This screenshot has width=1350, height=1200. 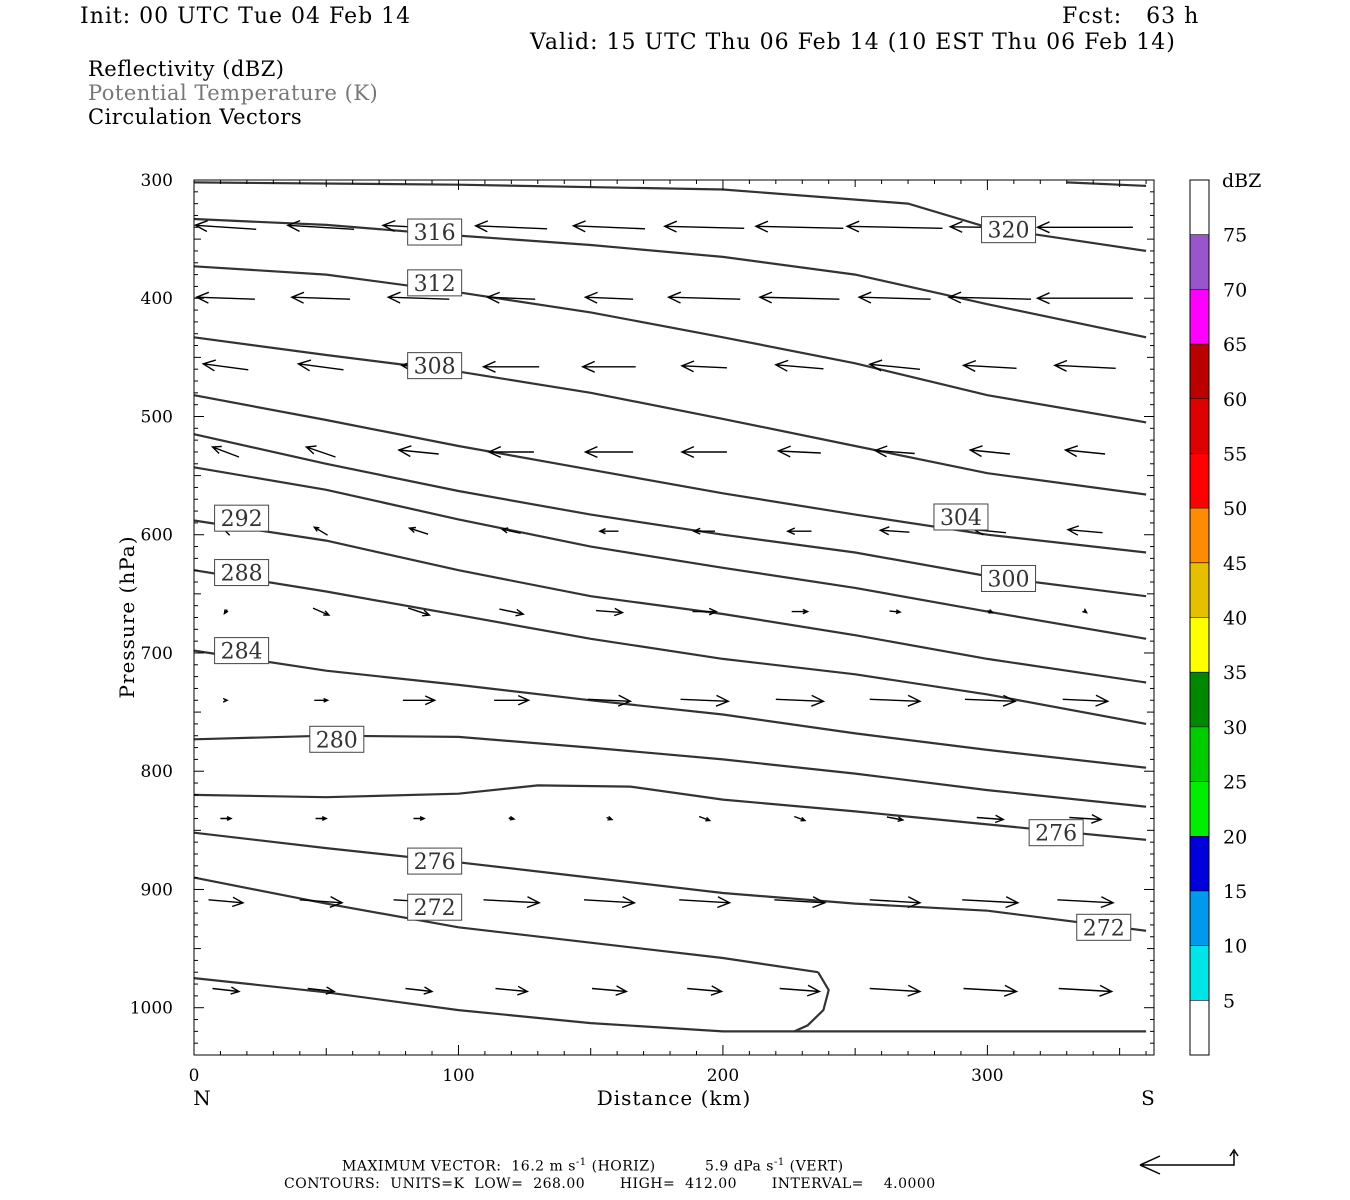 I want to click on contour-label: 312, so click(x=435, y=283).